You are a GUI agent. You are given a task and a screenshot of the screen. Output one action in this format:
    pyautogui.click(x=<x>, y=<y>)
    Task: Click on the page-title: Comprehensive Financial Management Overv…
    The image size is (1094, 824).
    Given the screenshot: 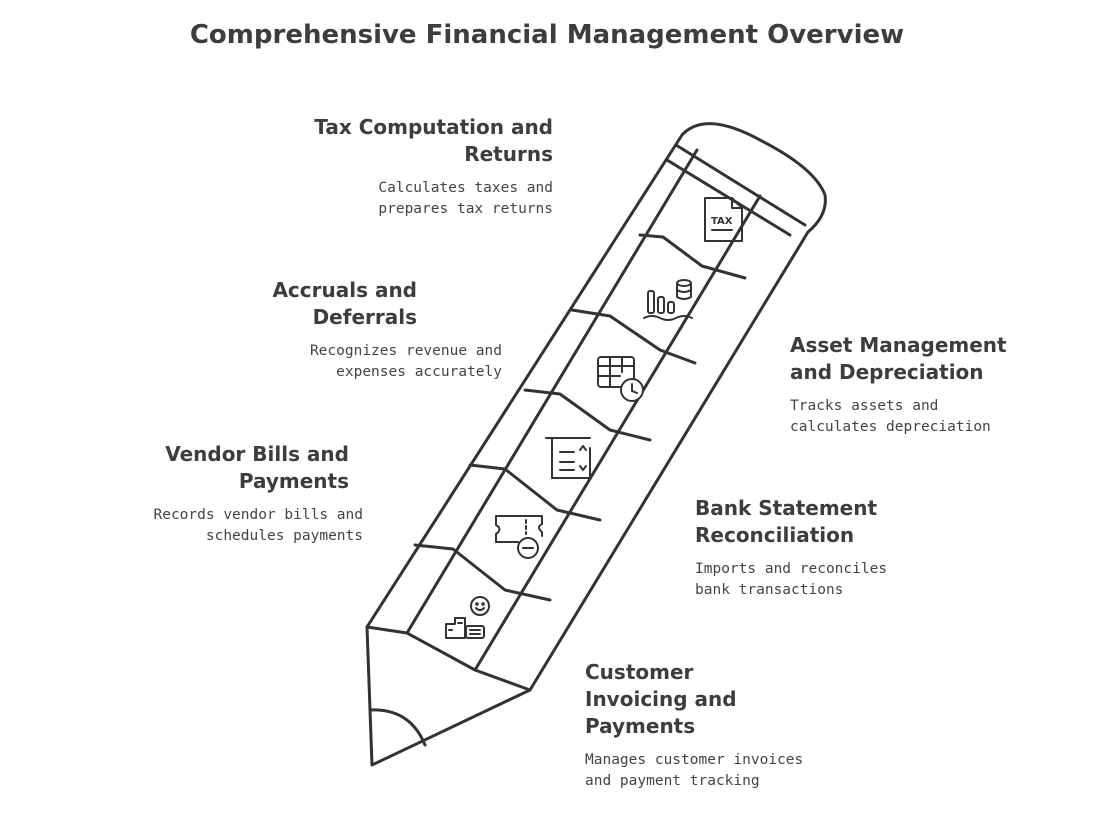 What is the action you would take?
    pyautogui.click(x=547, y=35)
    